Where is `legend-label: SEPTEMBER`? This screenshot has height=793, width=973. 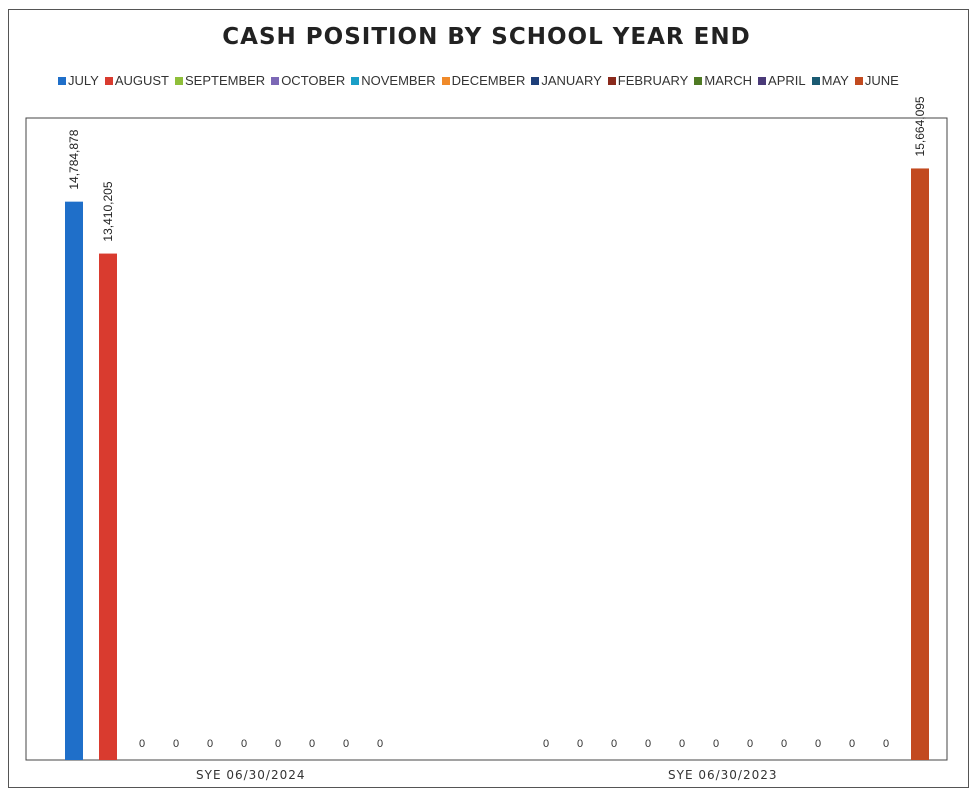 legend-label: SEPTEMBER is located at coordinates (225, 80).